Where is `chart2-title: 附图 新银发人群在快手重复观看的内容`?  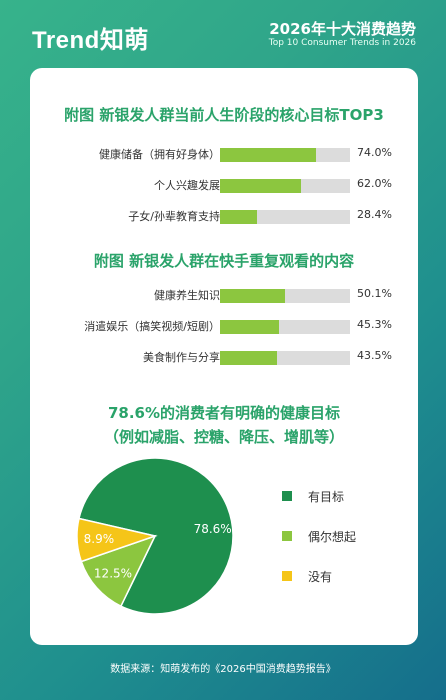
chart2-title: 附图 新银发人群在快手重复观看的内容 is located at coordinates (224, 261).